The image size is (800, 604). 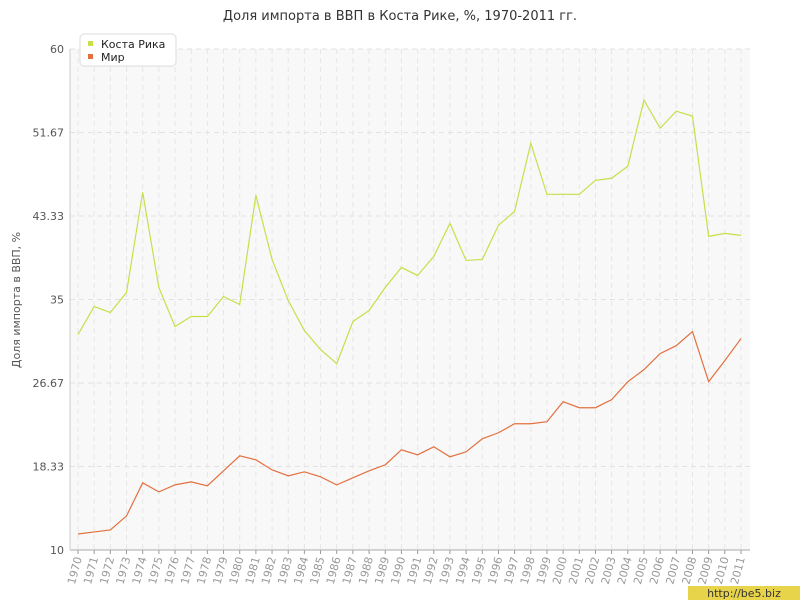 I want to click on legend-label: Мир, so click(x=113, y=57).